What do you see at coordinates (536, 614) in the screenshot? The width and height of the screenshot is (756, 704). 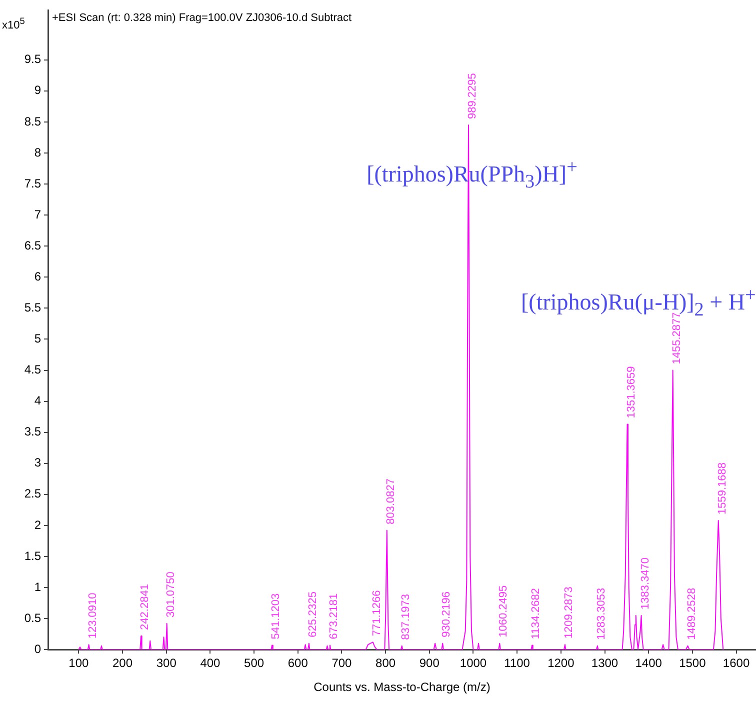 I see `annotation: 1134.2682` at bounding box center [536, 614].